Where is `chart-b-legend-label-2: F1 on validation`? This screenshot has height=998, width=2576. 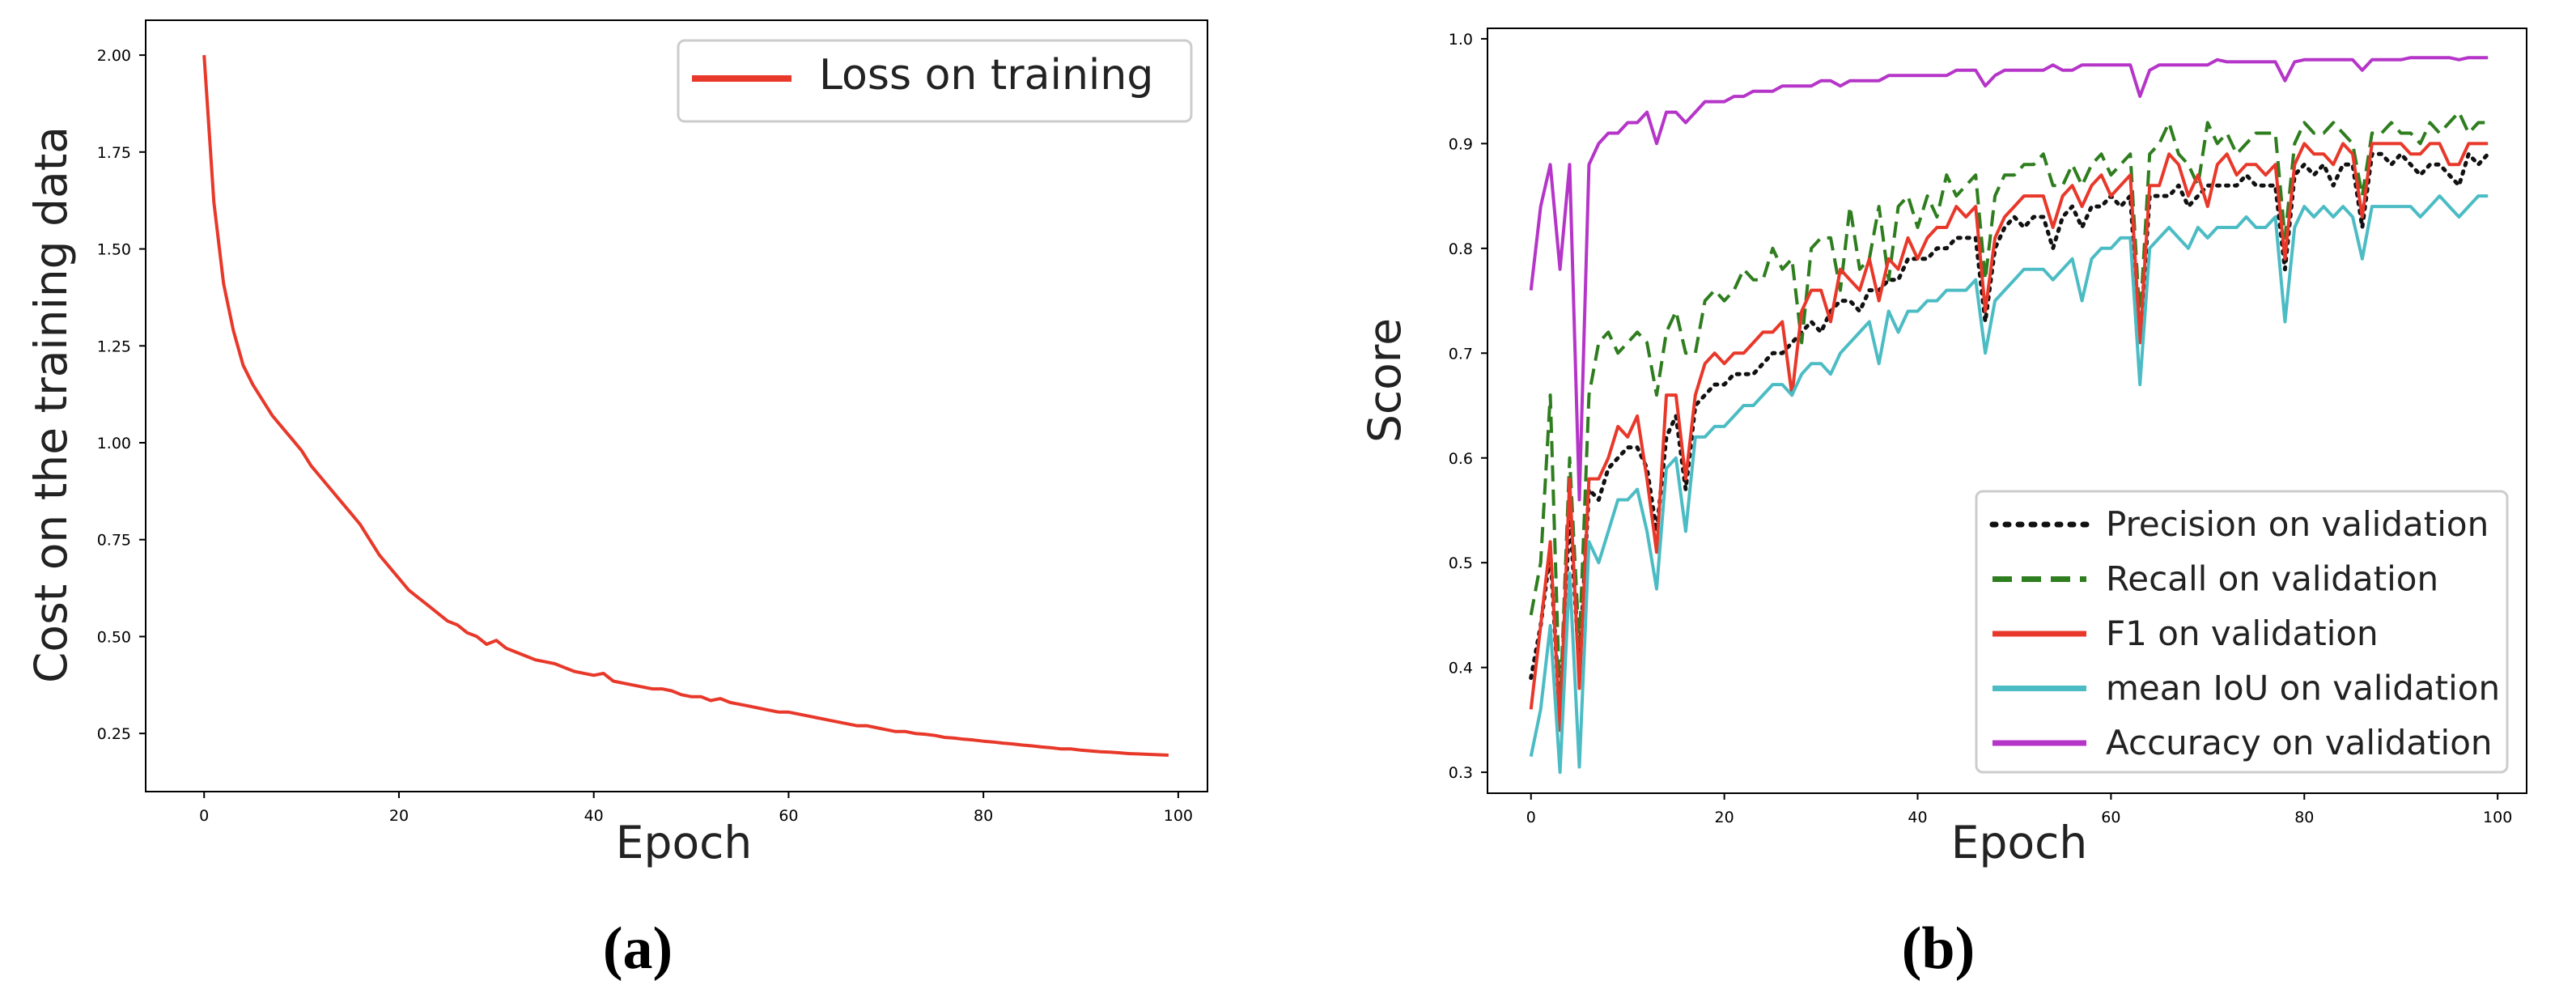
chart-b-legend-label-2: F1 on validation is located at coordinates (2242, 633).